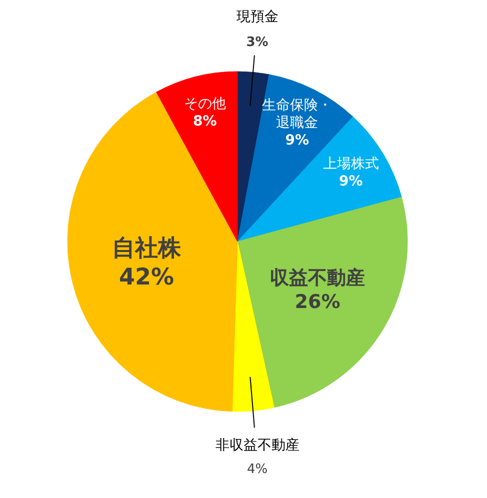 This screenshot has height=498, width=487. I want to click on slice-label: 非収益不動産, so click(257, 446).